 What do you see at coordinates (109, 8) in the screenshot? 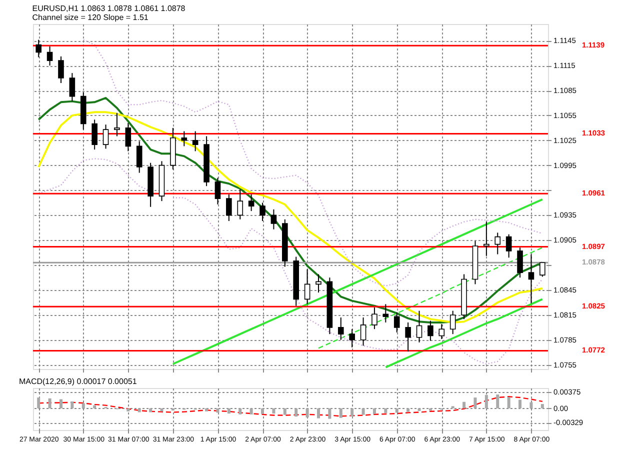
I see `chart-title: EURUSD,H1 1.0863 1.0878 1.0861 1.0878` at bounding box center [109, 8].